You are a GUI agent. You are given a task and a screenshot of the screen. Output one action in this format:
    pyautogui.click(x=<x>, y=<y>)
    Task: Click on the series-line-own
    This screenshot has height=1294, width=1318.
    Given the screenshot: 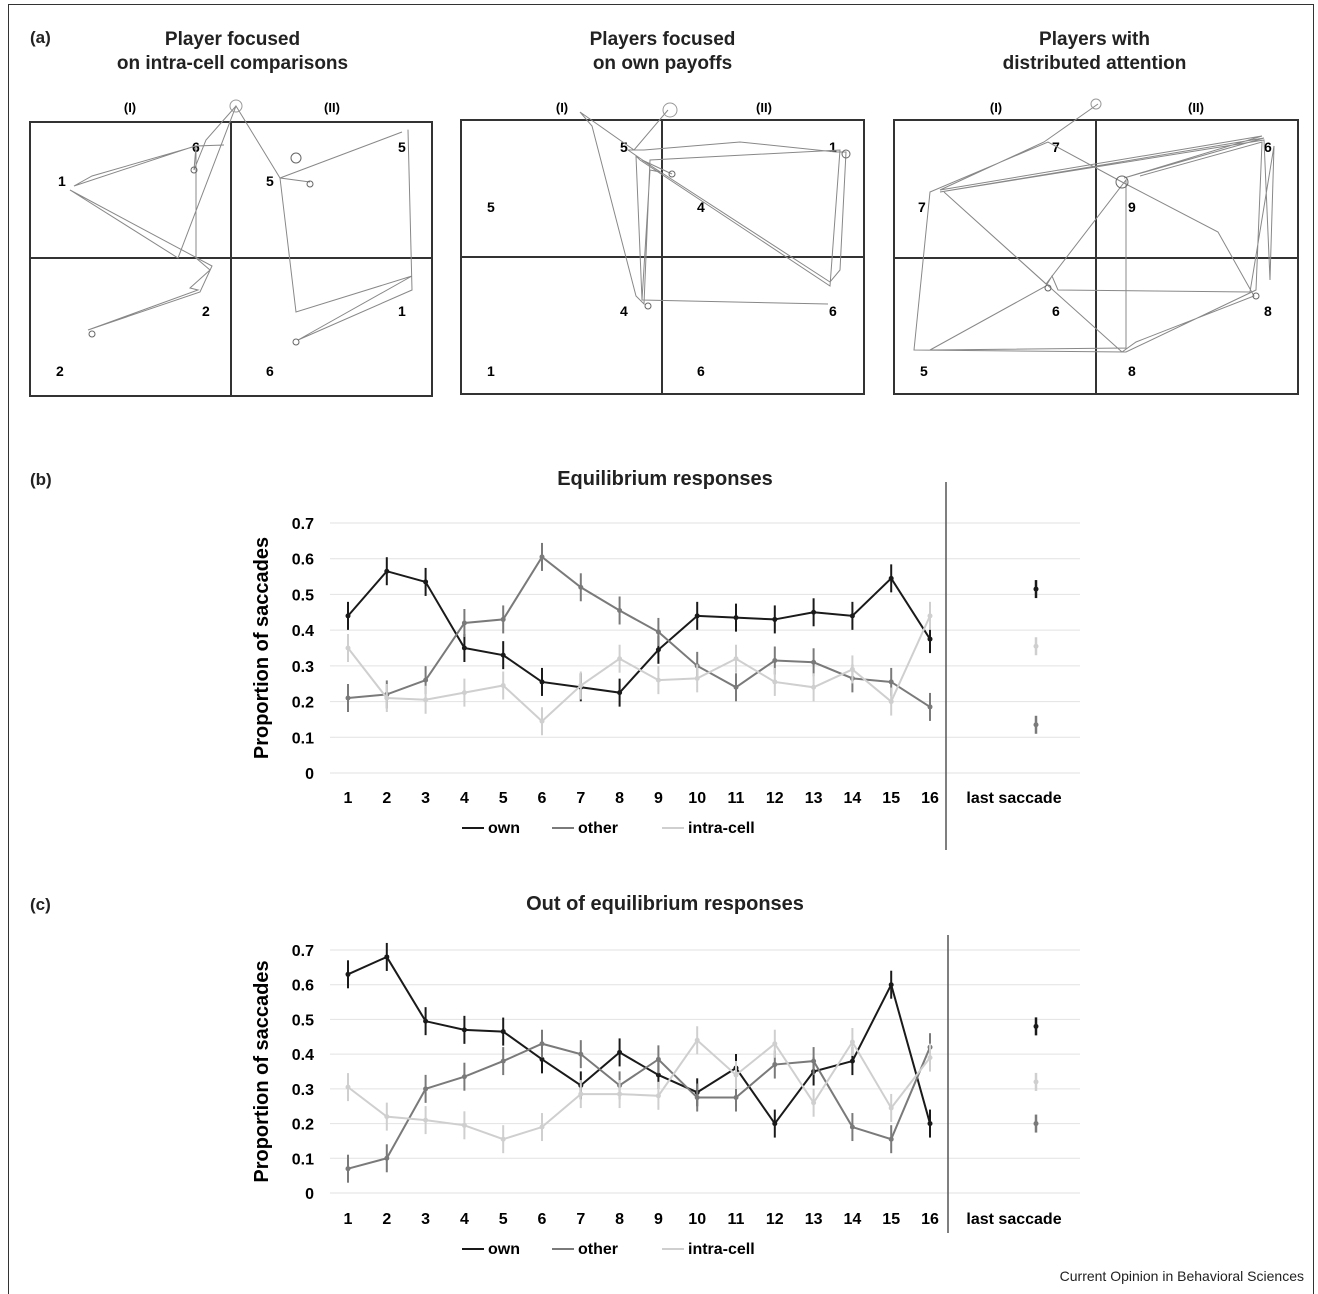 What is the action you would take?
    pyautogui.click(x=639, y=1040)
    